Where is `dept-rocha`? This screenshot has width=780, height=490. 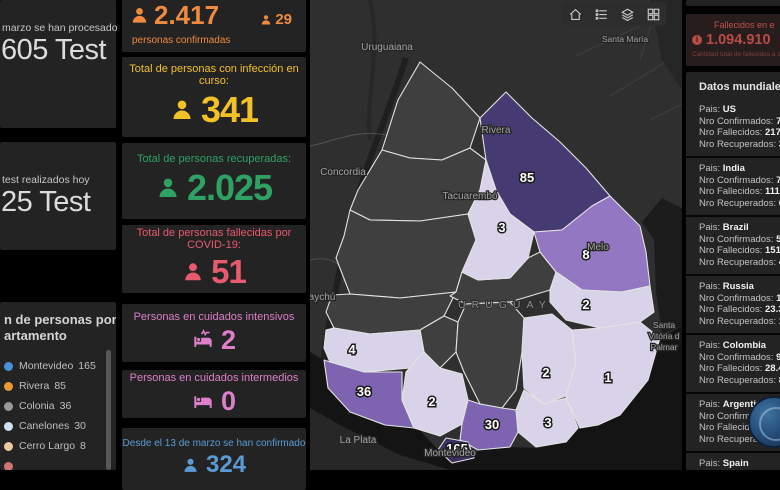 dept-rocha is located at coordinates (613, 375).